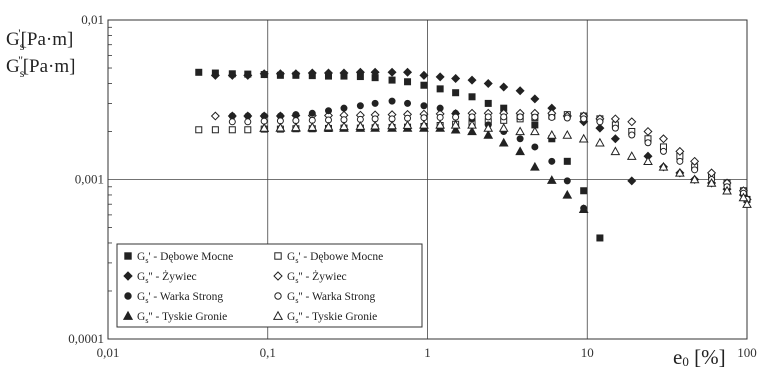  What do you see at coordinates (19, 33) in the screenshot?
I see `y1-sup: '` at bounding box center [19, 33].